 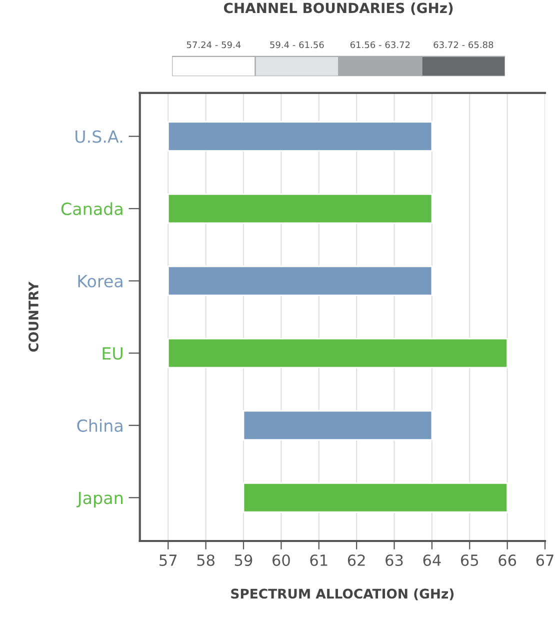 What do you see at coordinates (281, 560) in the screenshot?
I see `x-tick-label: 60` at bounding box center [281, 560].